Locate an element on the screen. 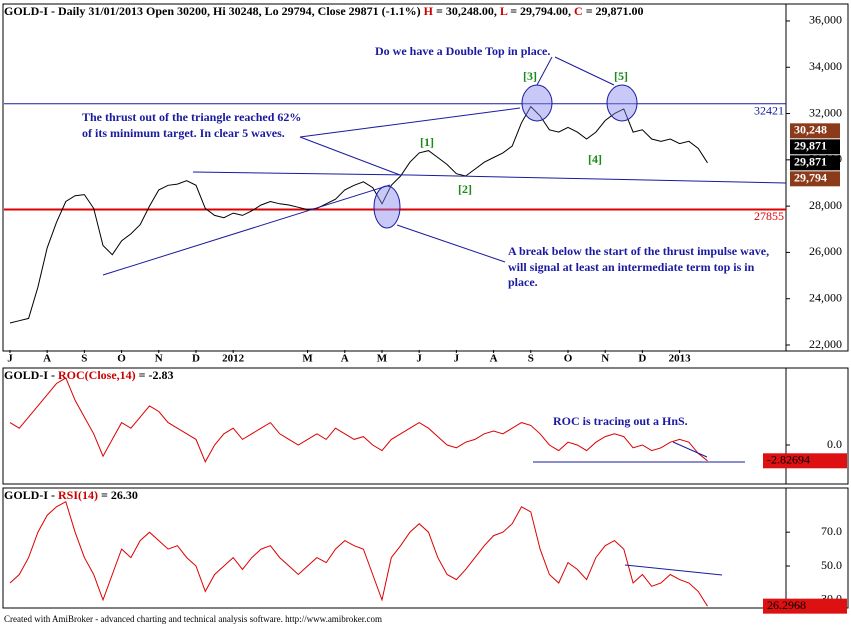  annotation: ROC is tracing out a HnS. is located at coordinates (620, 421).